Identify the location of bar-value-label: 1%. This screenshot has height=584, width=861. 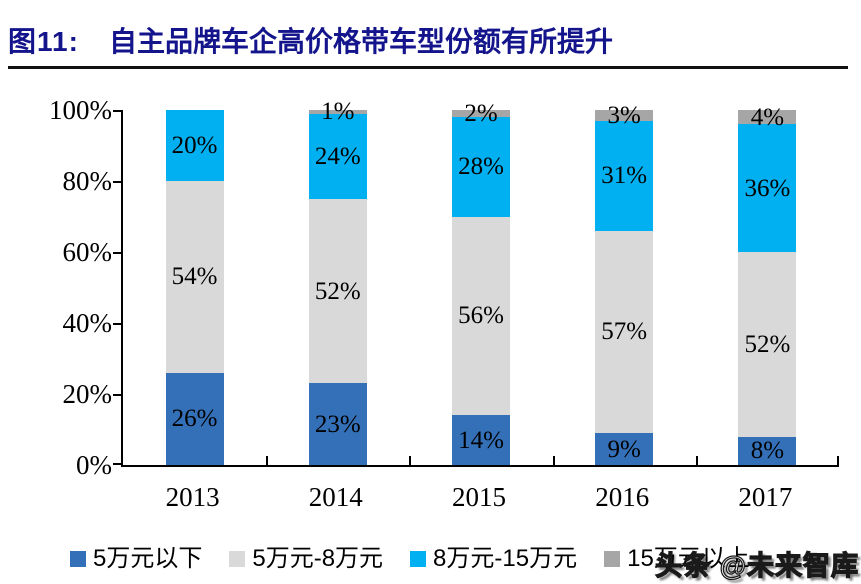
(338, 112).